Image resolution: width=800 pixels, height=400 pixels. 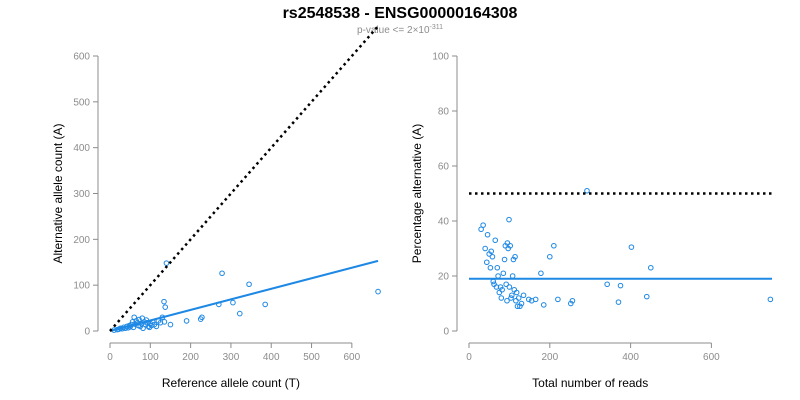 What do you see at coordinates (590, 383) in the screenshot?
I see `panel-2-x-axis-title: Total number of reads` at bounding box center [590, 383].